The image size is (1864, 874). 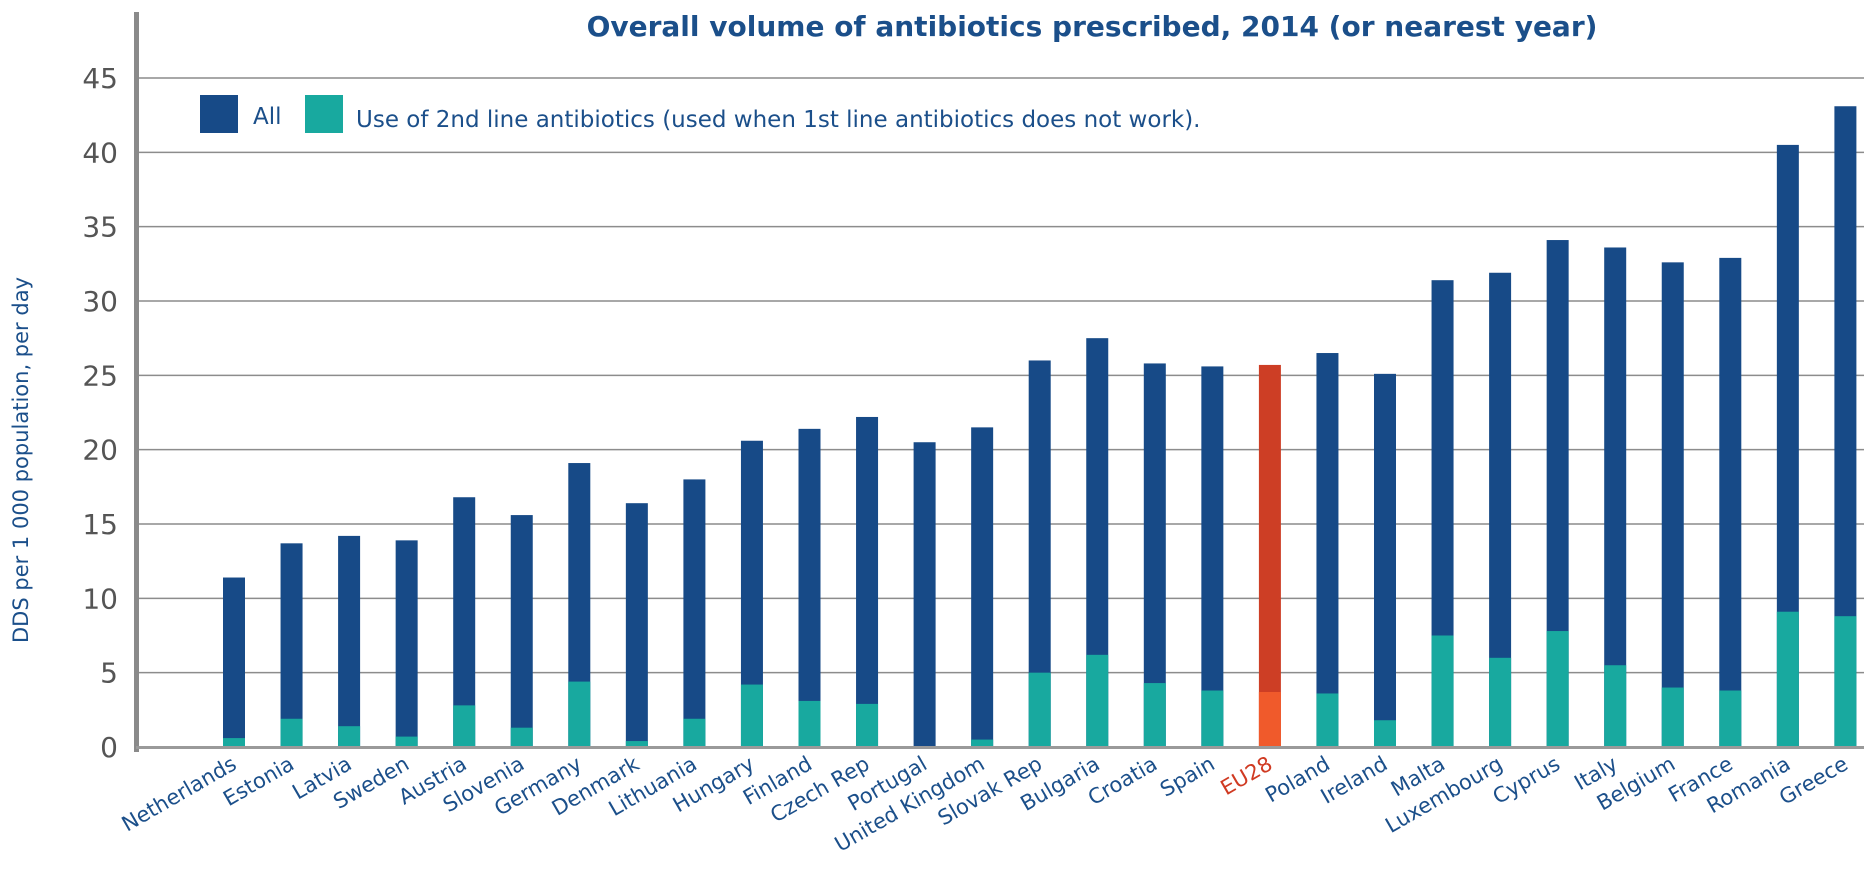 I want to click on bar-all-slovak-rep, so click(x=1039, y=553).